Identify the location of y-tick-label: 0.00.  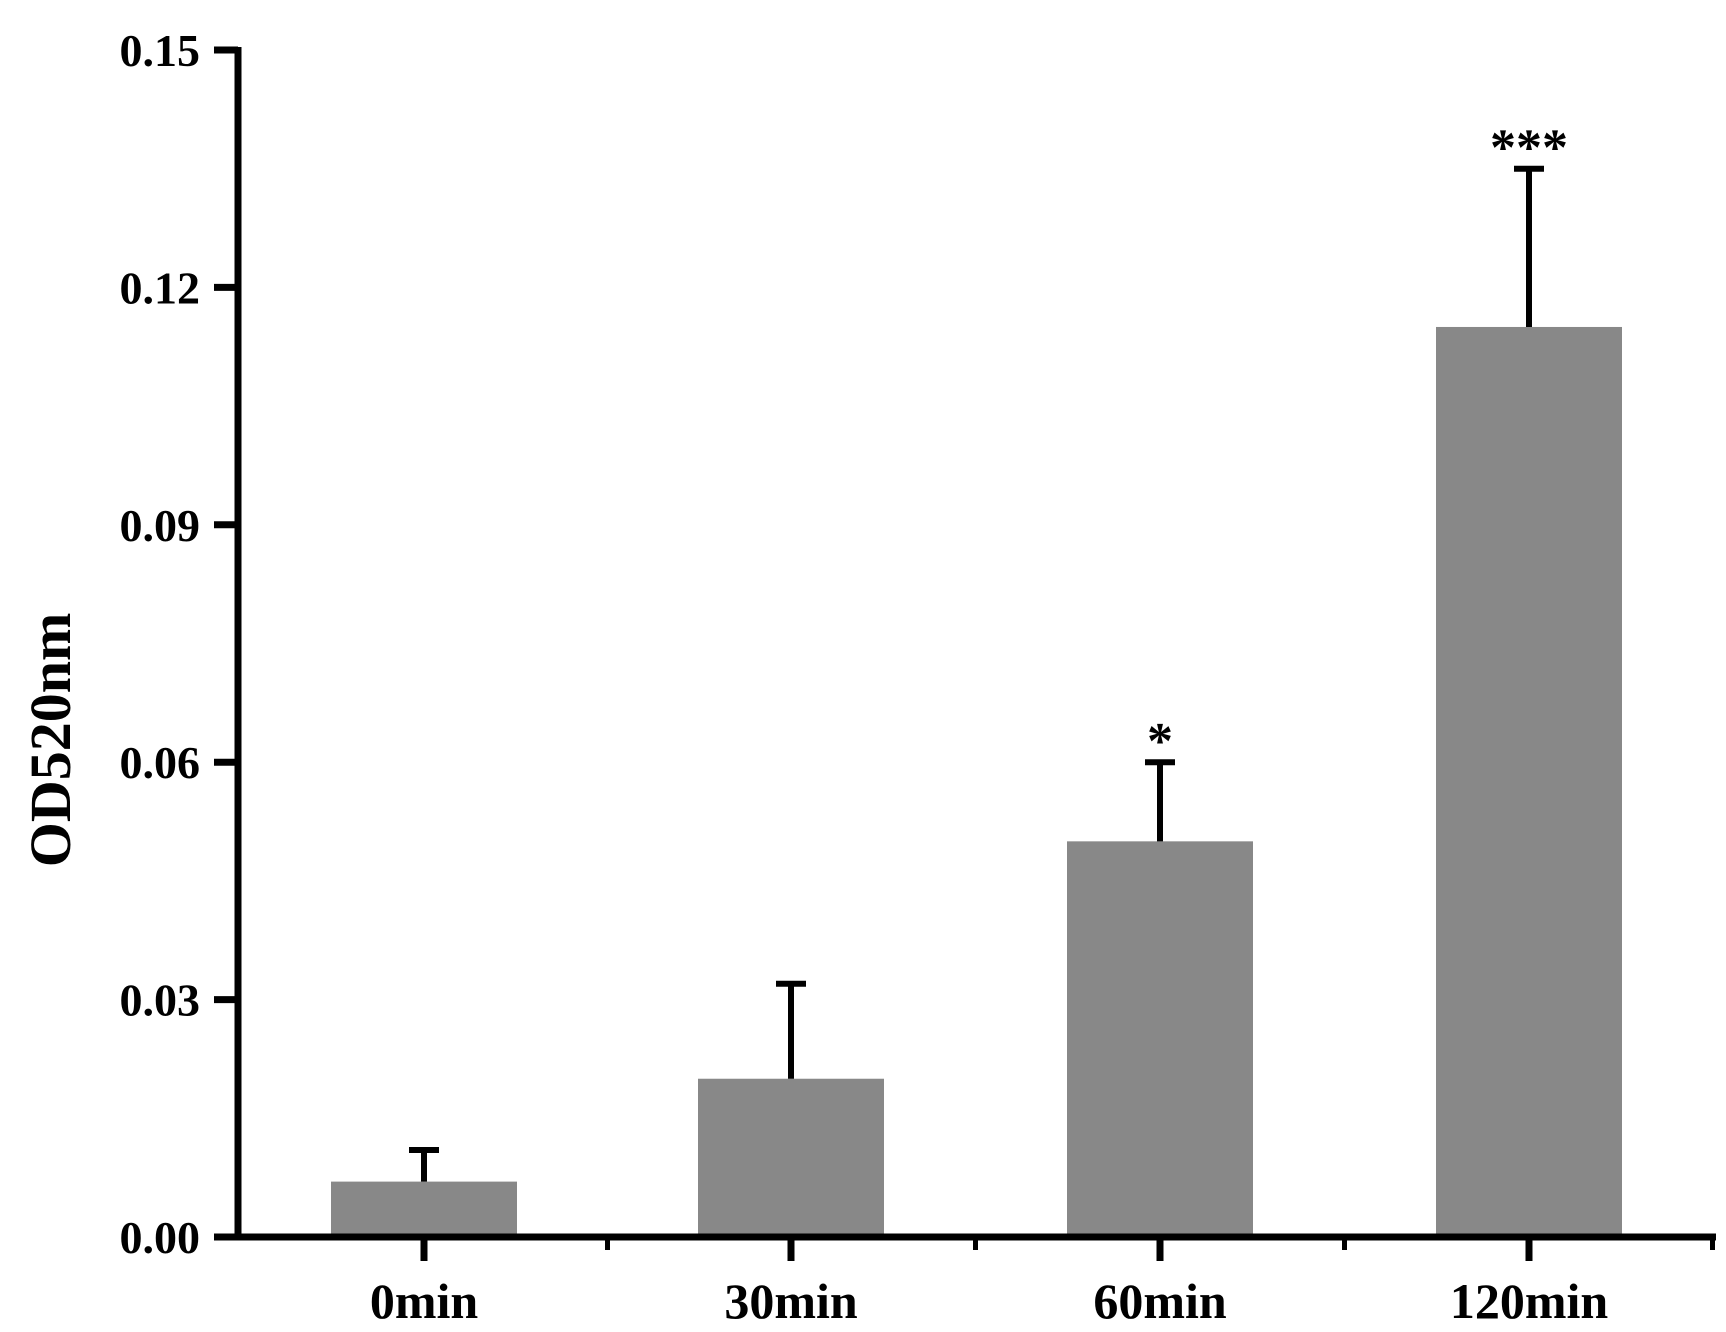
(160, 1237).